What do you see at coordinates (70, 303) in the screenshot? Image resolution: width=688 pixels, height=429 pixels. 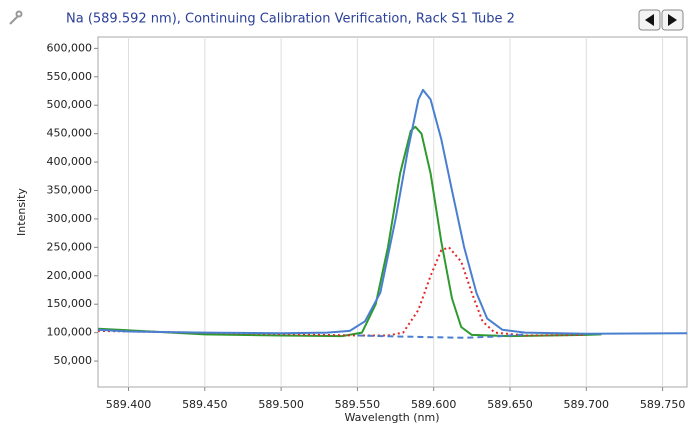 I see `y-tick-label: 150,000` at bounding box center [70, 303].